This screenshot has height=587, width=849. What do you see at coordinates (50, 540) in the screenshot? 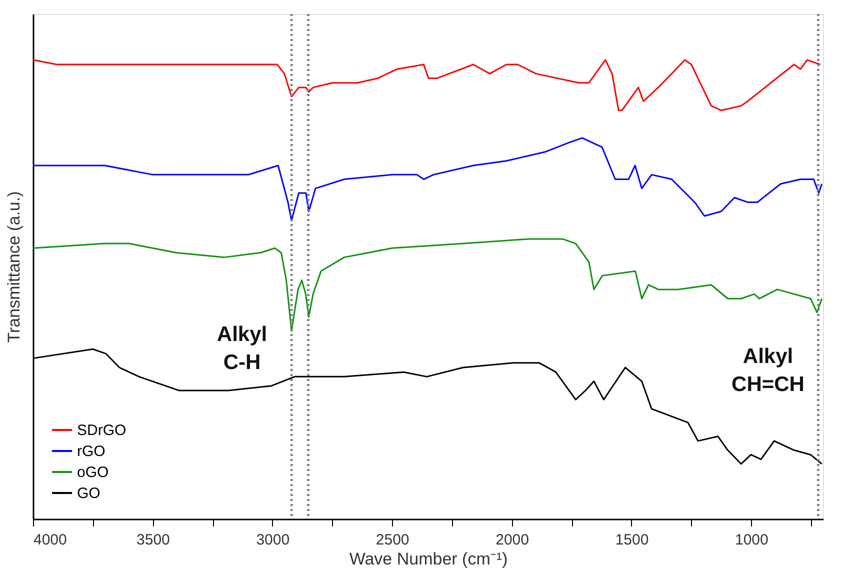
I see `x-tick-label: 4000` at bounding box center [50, 540].